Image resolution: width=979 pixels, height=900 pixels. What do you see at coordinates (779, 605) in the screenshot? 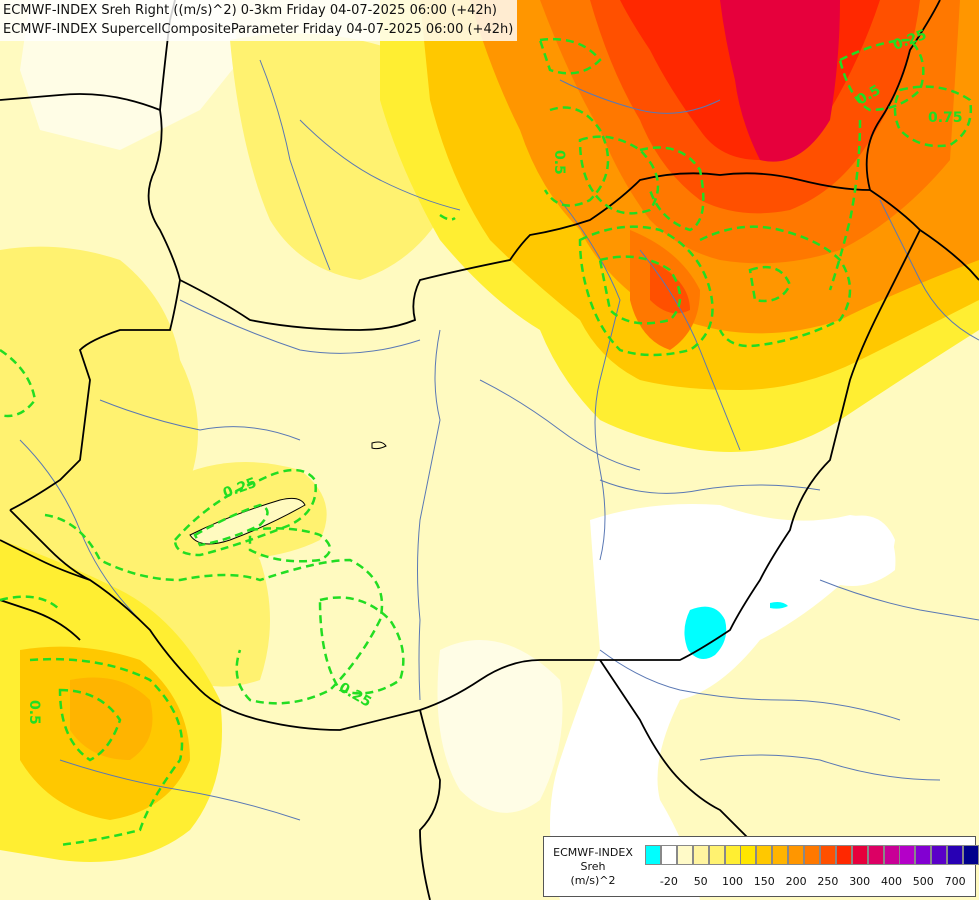
I see `negative-area-cyan-small` at bounding box center [779, 605].